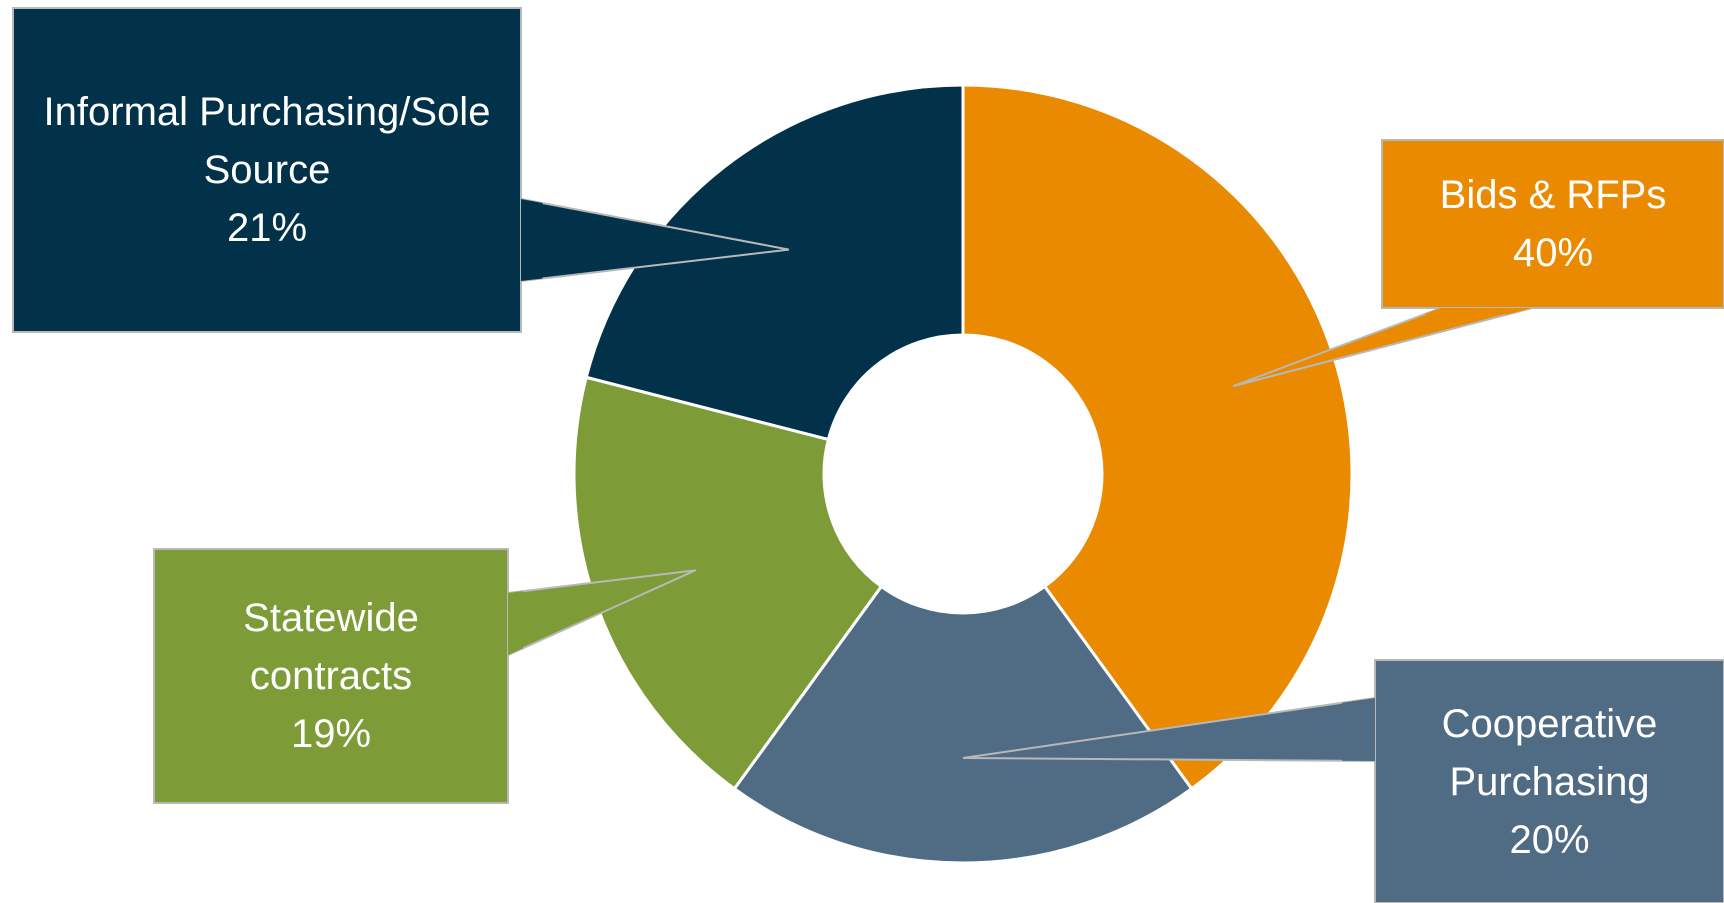 The width and height of the screenshot is (1724, 903). Describe the element at coordinates (728, 583) in the screenshot. I see `slice-statewide-contracts` at that location.